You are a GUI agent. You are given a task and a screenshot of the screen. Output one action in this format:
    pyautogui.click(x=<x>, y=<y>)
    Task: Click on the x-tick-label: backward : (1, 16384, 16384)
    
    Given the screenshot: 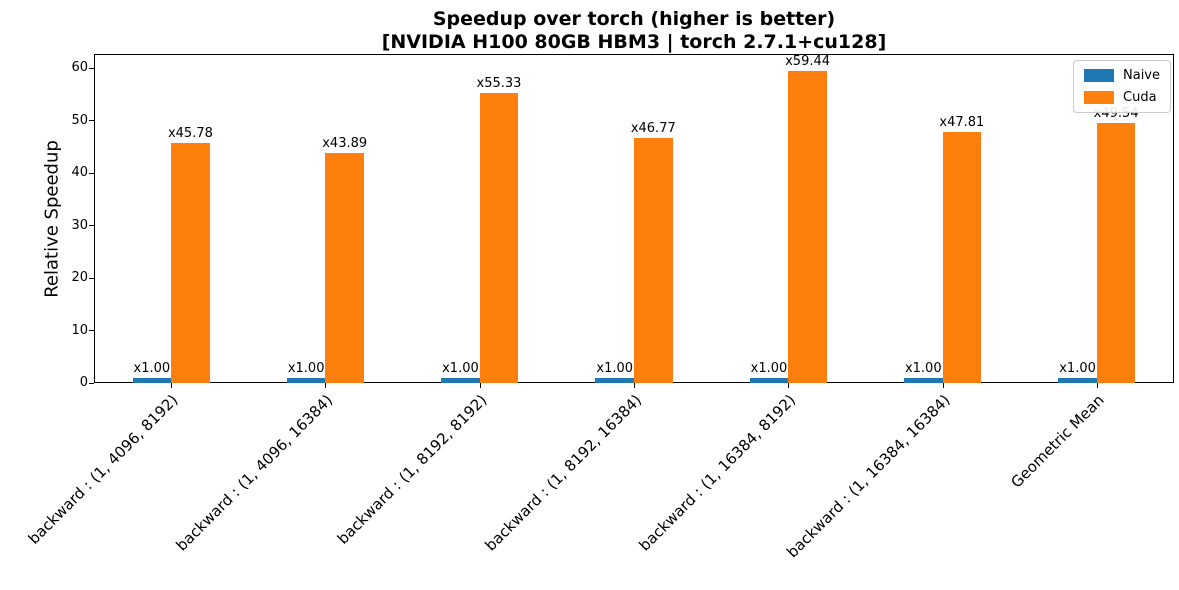 What is the action you would take?
    pyautogui.click(x=868, y=476)
    